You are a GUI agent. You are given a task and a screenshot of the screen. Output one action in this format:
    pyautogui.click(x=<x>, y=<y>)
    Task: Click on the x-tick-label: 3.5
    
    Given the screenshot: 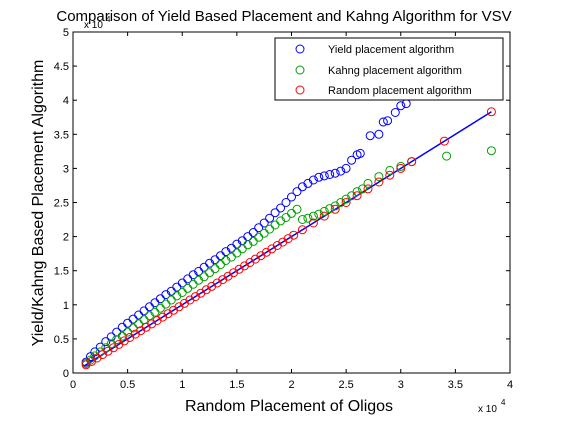 What is the action you would take?
    pyautogui.click(x=455, y=385)
    